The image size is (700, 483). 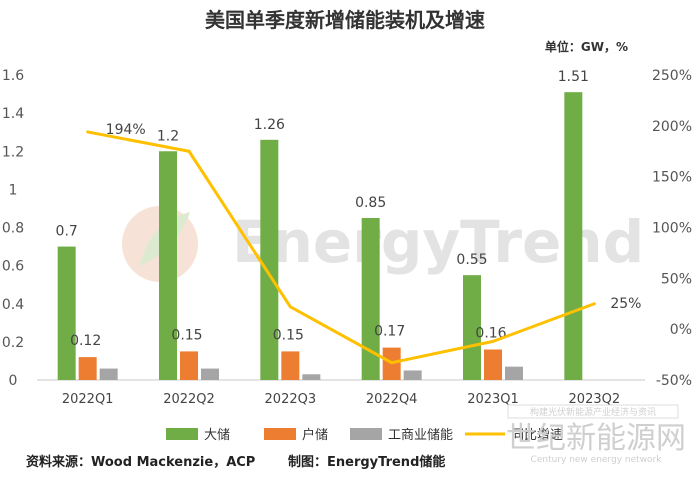 What do you see at coordinates (85, 341) in the screenshot?
I see `bar-data-label: 0.12` at bounding box center [85, 341].